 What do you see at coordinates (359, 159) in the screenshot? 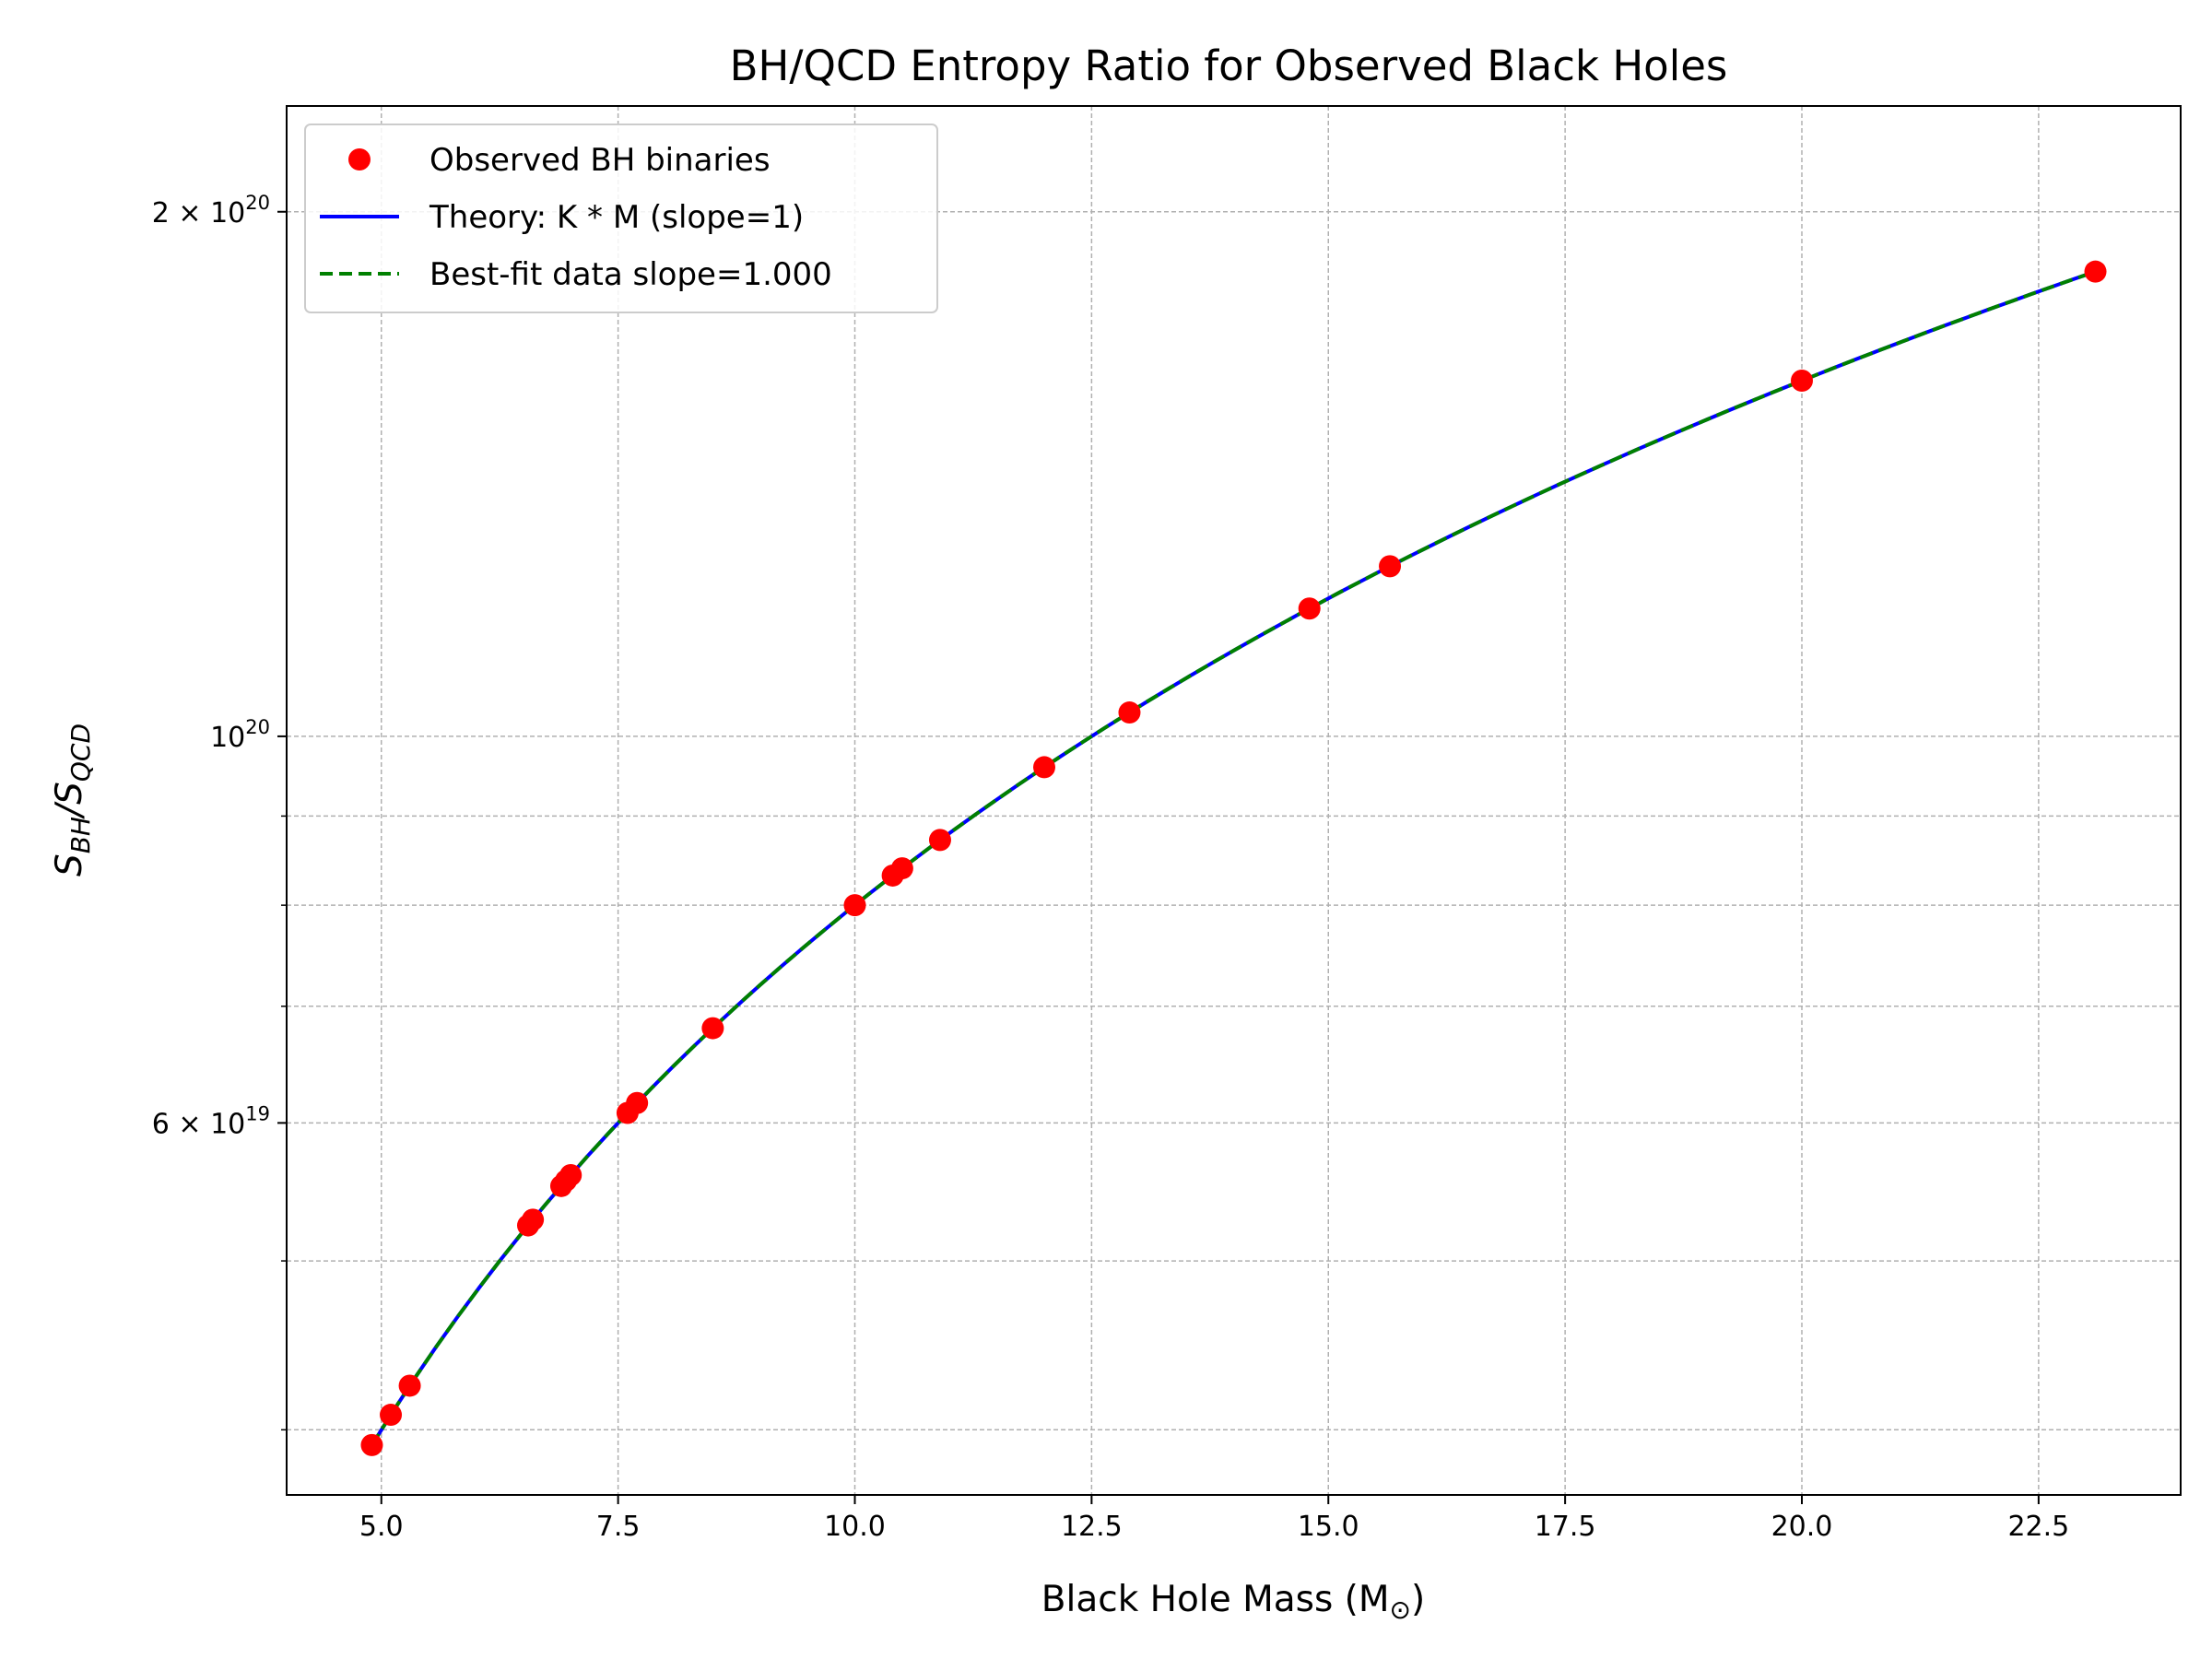
I see `legend-marker-observed` at bounding box center [359, 159].